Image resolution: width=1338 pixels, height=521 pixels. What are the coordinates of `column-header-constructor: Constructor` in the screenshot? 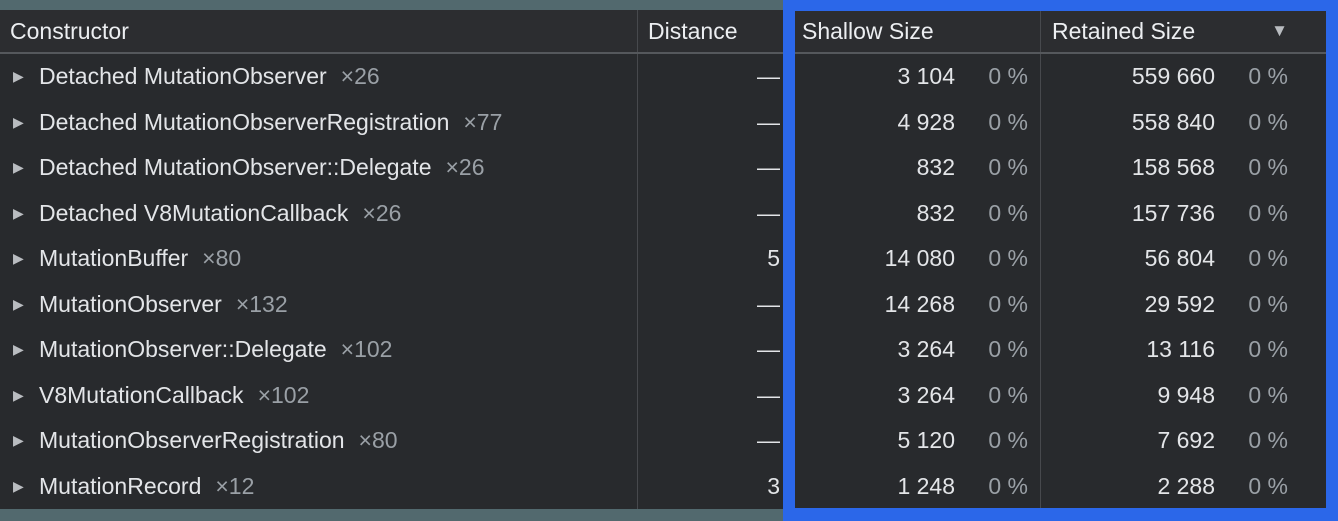 It's located at (319, 31).